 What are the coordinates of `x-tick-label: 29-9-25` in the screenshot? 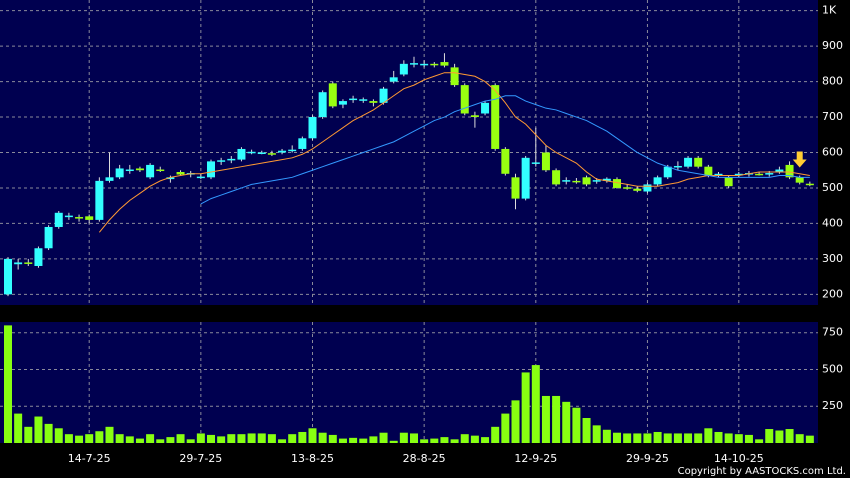 It's located at (647, 458).